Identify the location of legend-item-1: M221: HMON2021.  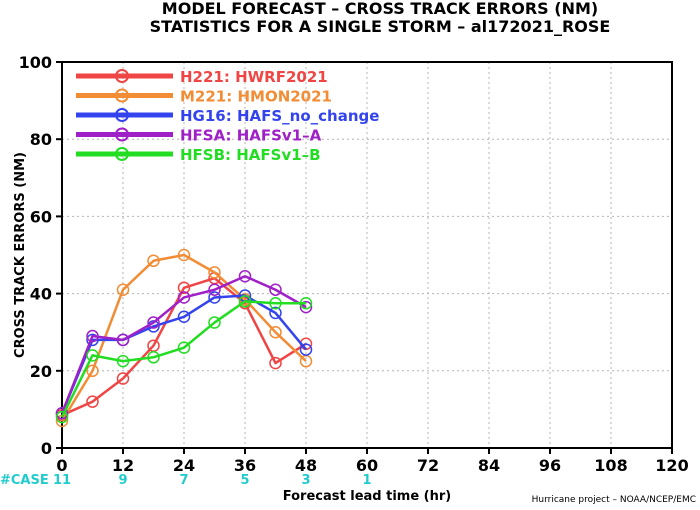
(204, 97).